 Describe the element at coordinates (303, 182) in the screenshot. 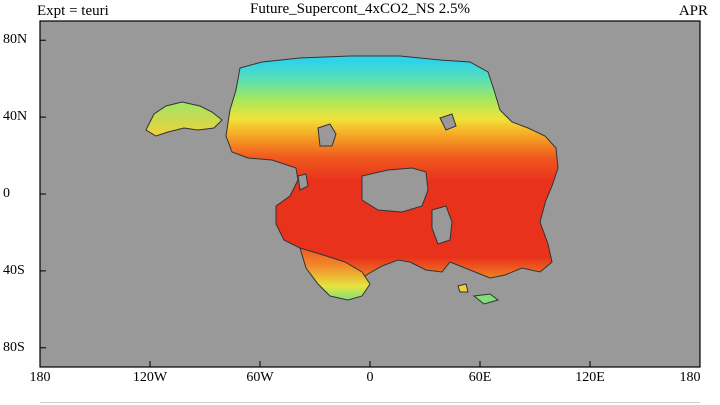

I see `western-inland-sea` at that location.